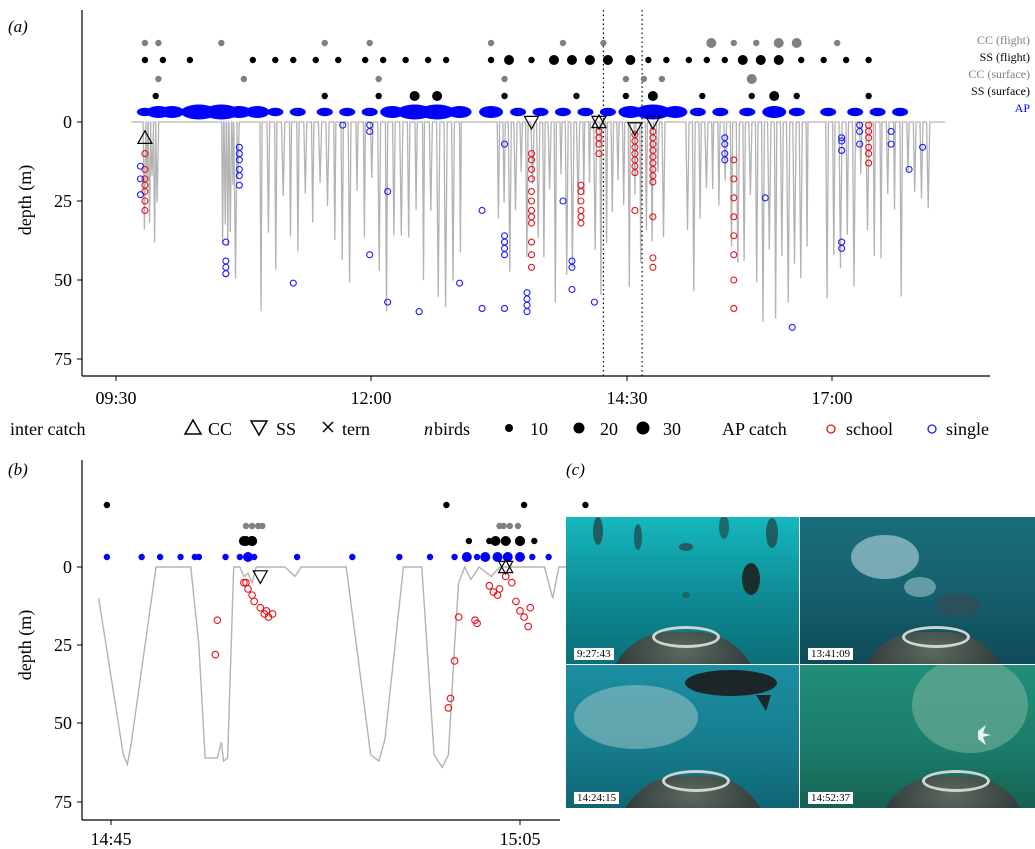 The image size is (1035, 849). Describe the element at coordinates (539, 429) in the screenshot. I see `legend-size-10: 10` at that location.